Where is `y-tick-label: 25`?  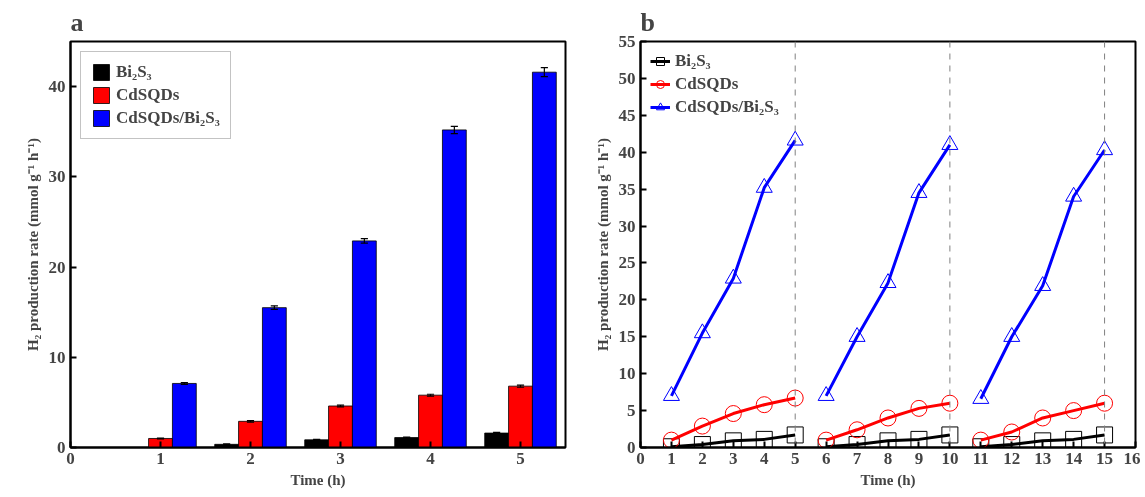
y-tick-label: 25 is located at coordinates (627, 263).